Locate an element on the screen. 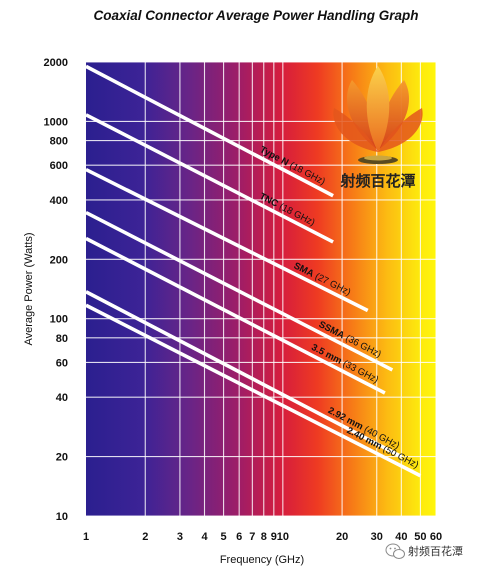  y-tick-label: 40 is located at coordinates (62, 398).